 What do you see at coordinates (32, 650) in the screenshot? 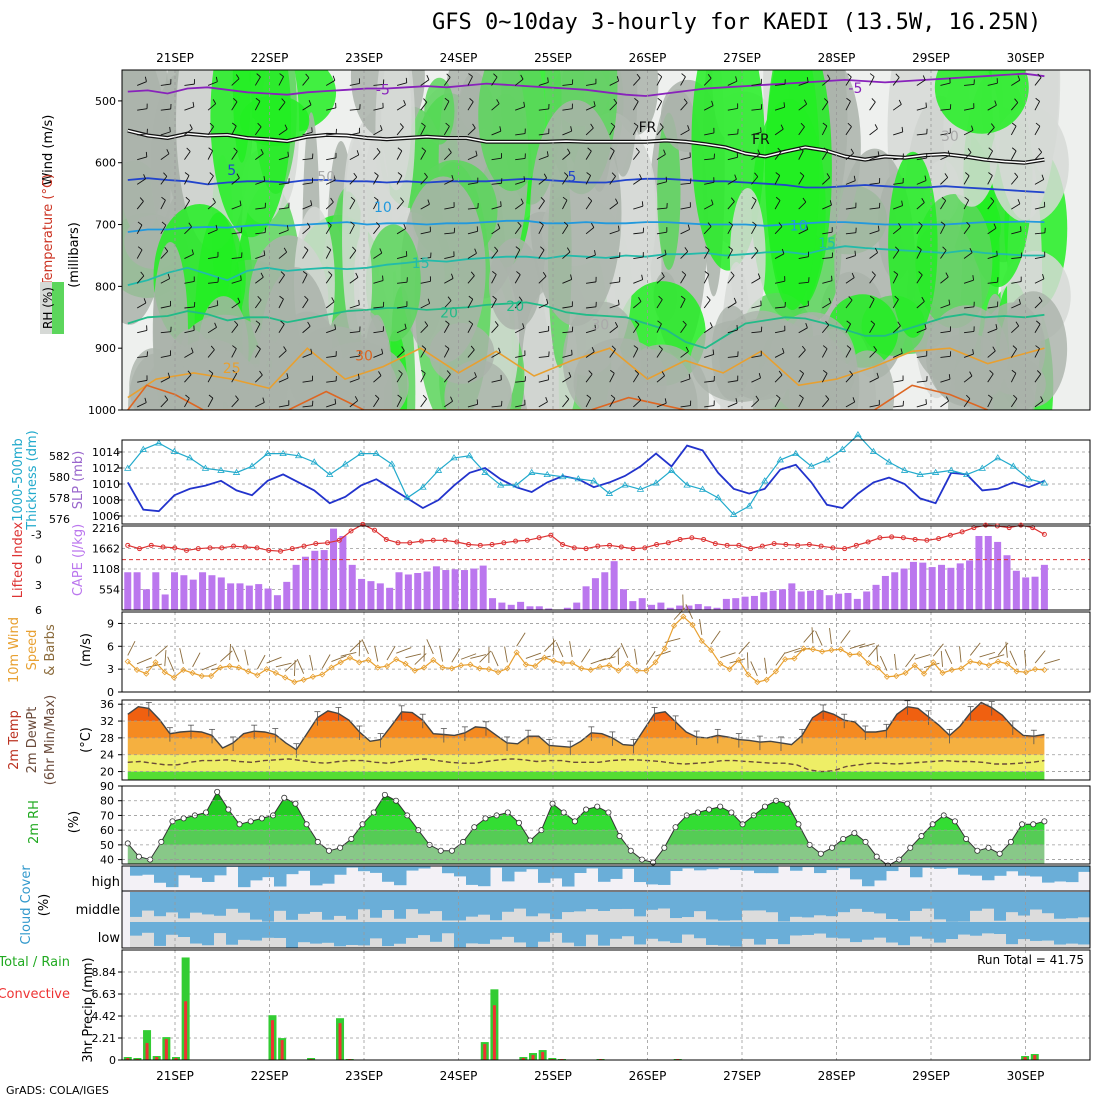
I see `wind-ylabel-speed: Speed` at bounding box center [32, 650].